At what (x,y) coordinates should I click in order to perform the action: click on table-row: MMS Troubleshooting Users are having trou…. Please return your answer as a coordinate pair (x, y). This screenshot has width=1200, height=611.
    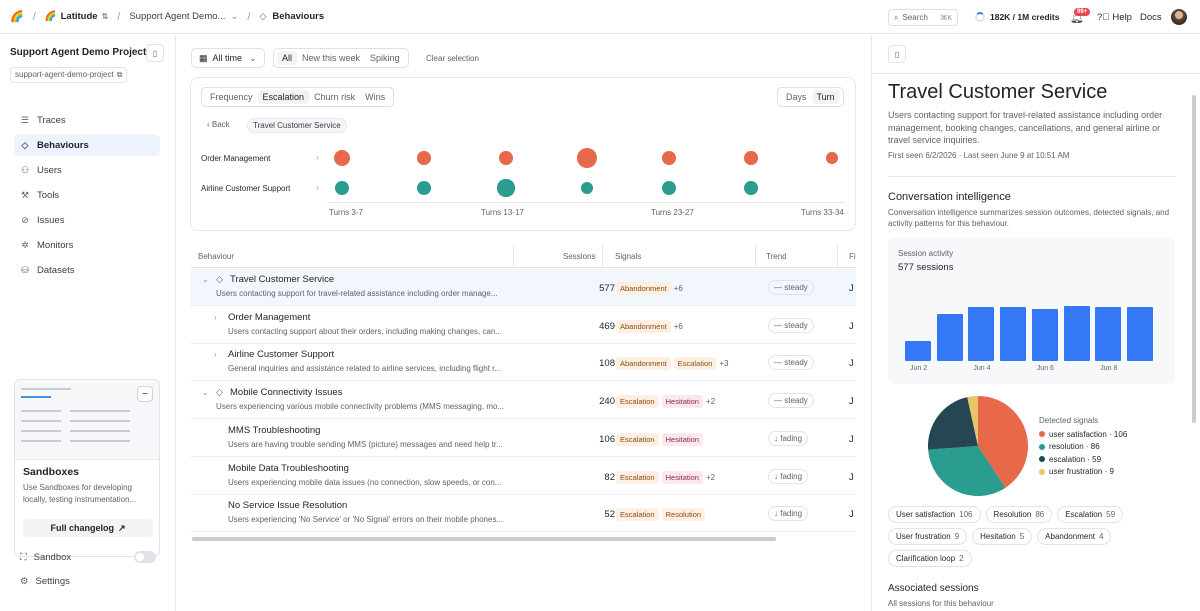
    Looking at the image, I should click on (523, 438).